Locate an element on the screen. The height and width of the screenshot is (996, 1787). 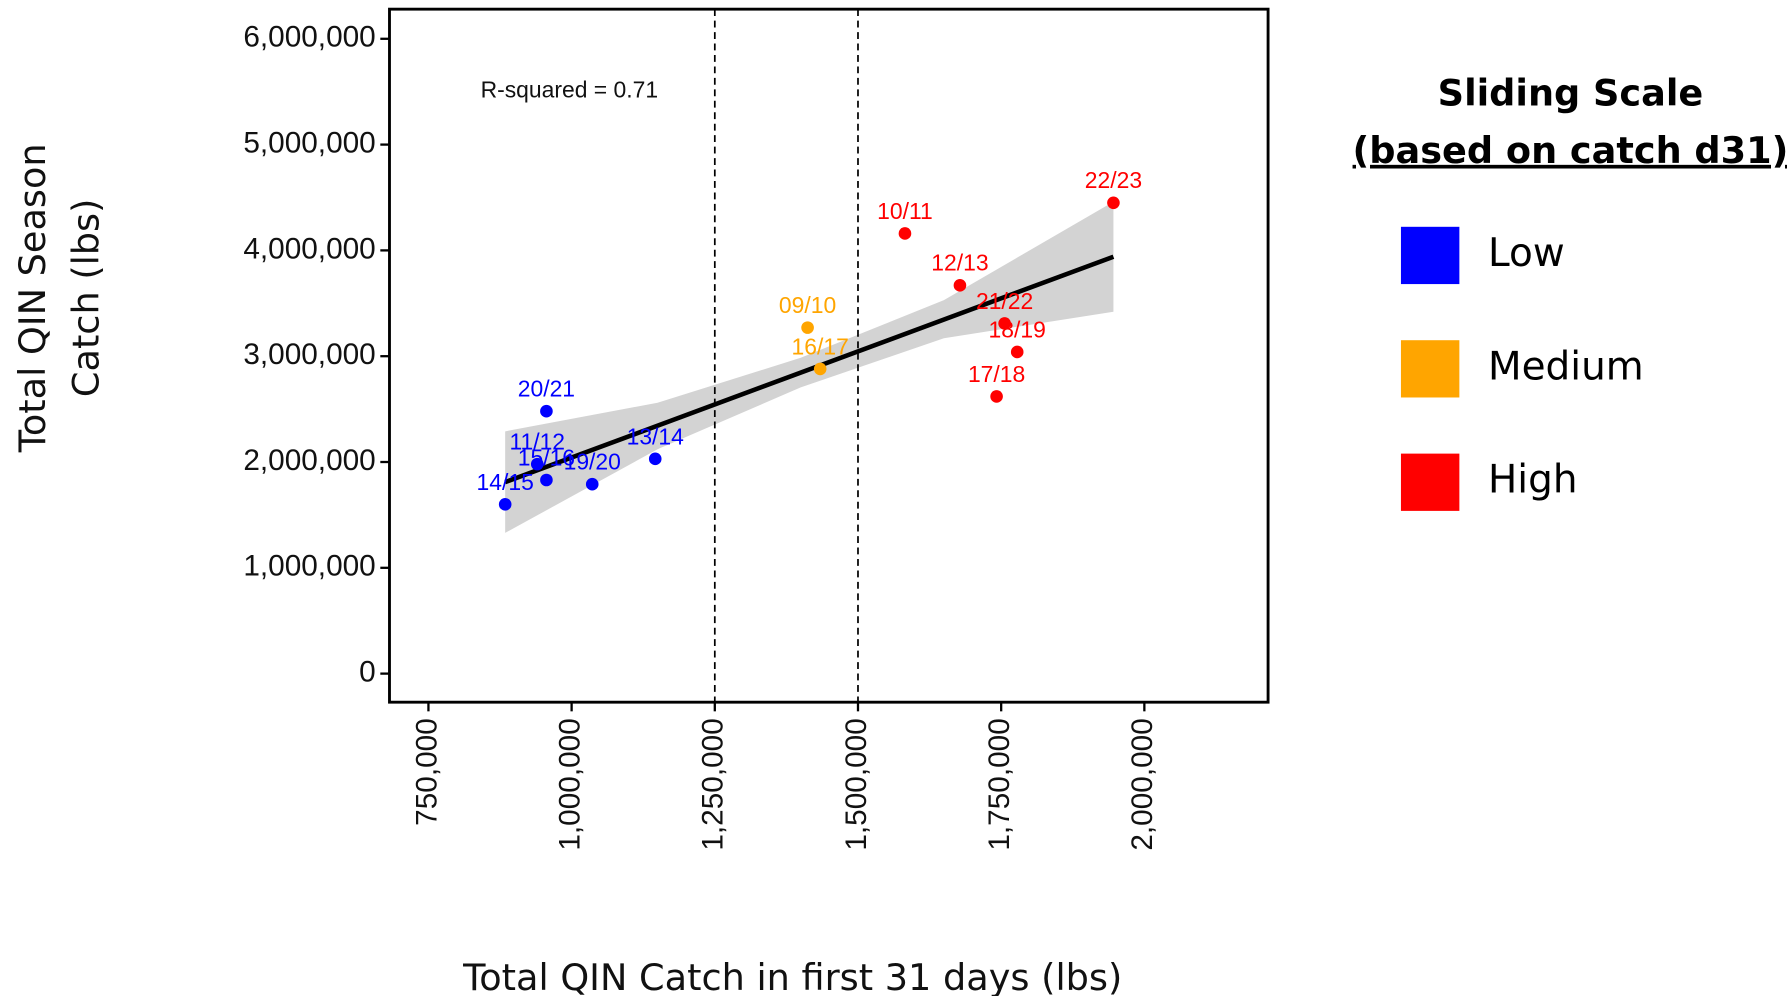
annotation: R-squared = 0.71 is located at coordinates (570, 90).